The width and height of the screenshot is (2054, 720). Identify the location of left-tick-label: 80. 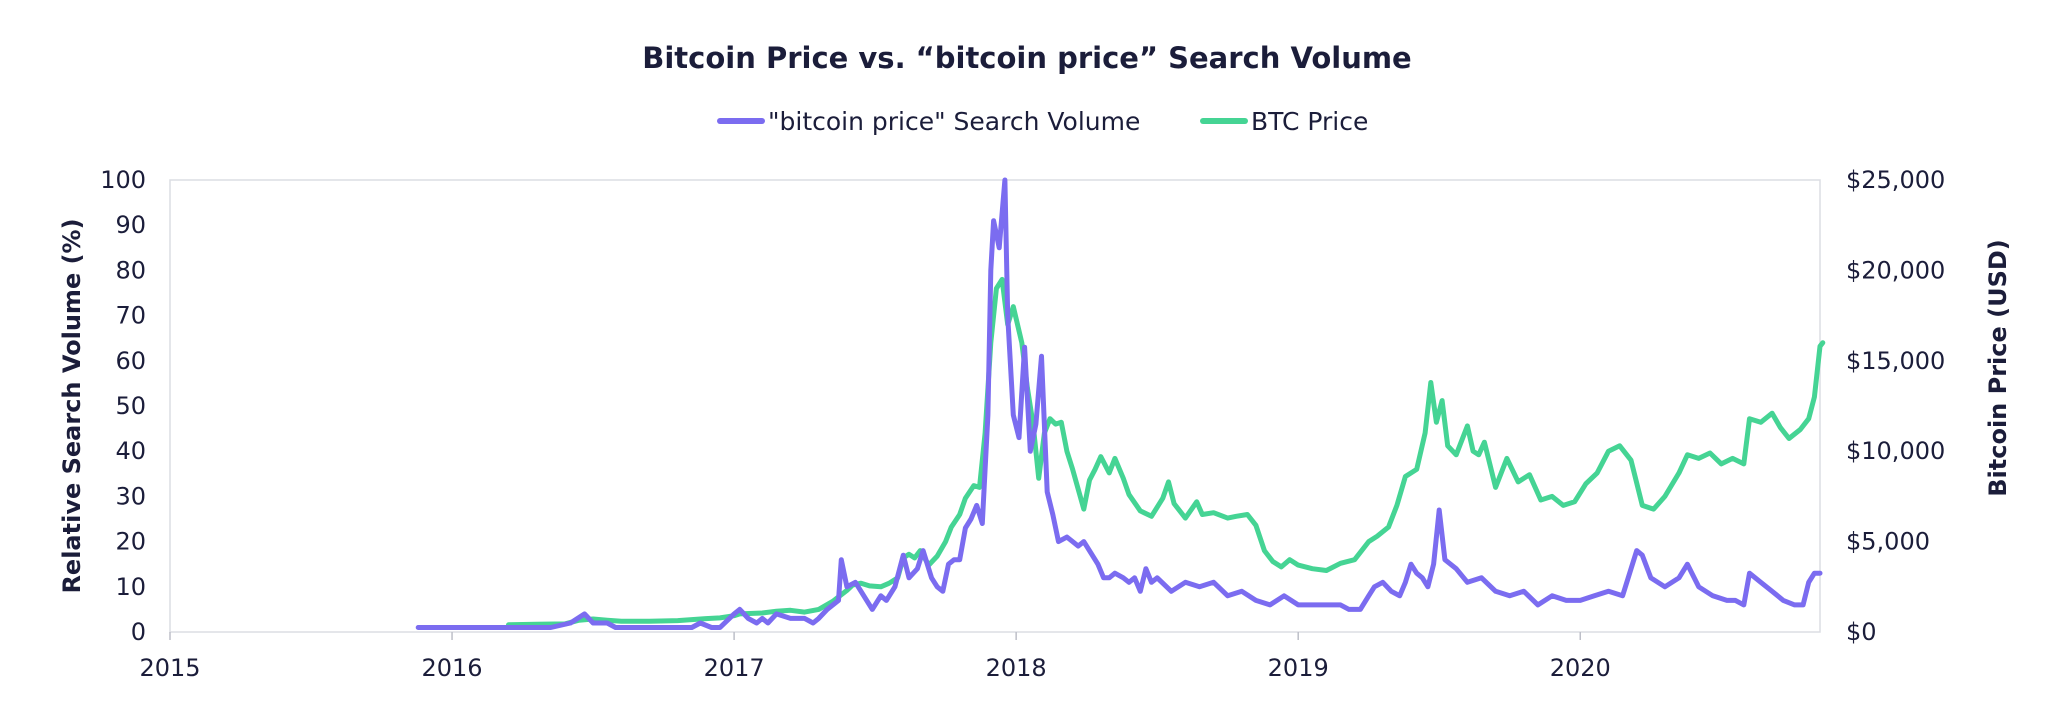
(130, 270).